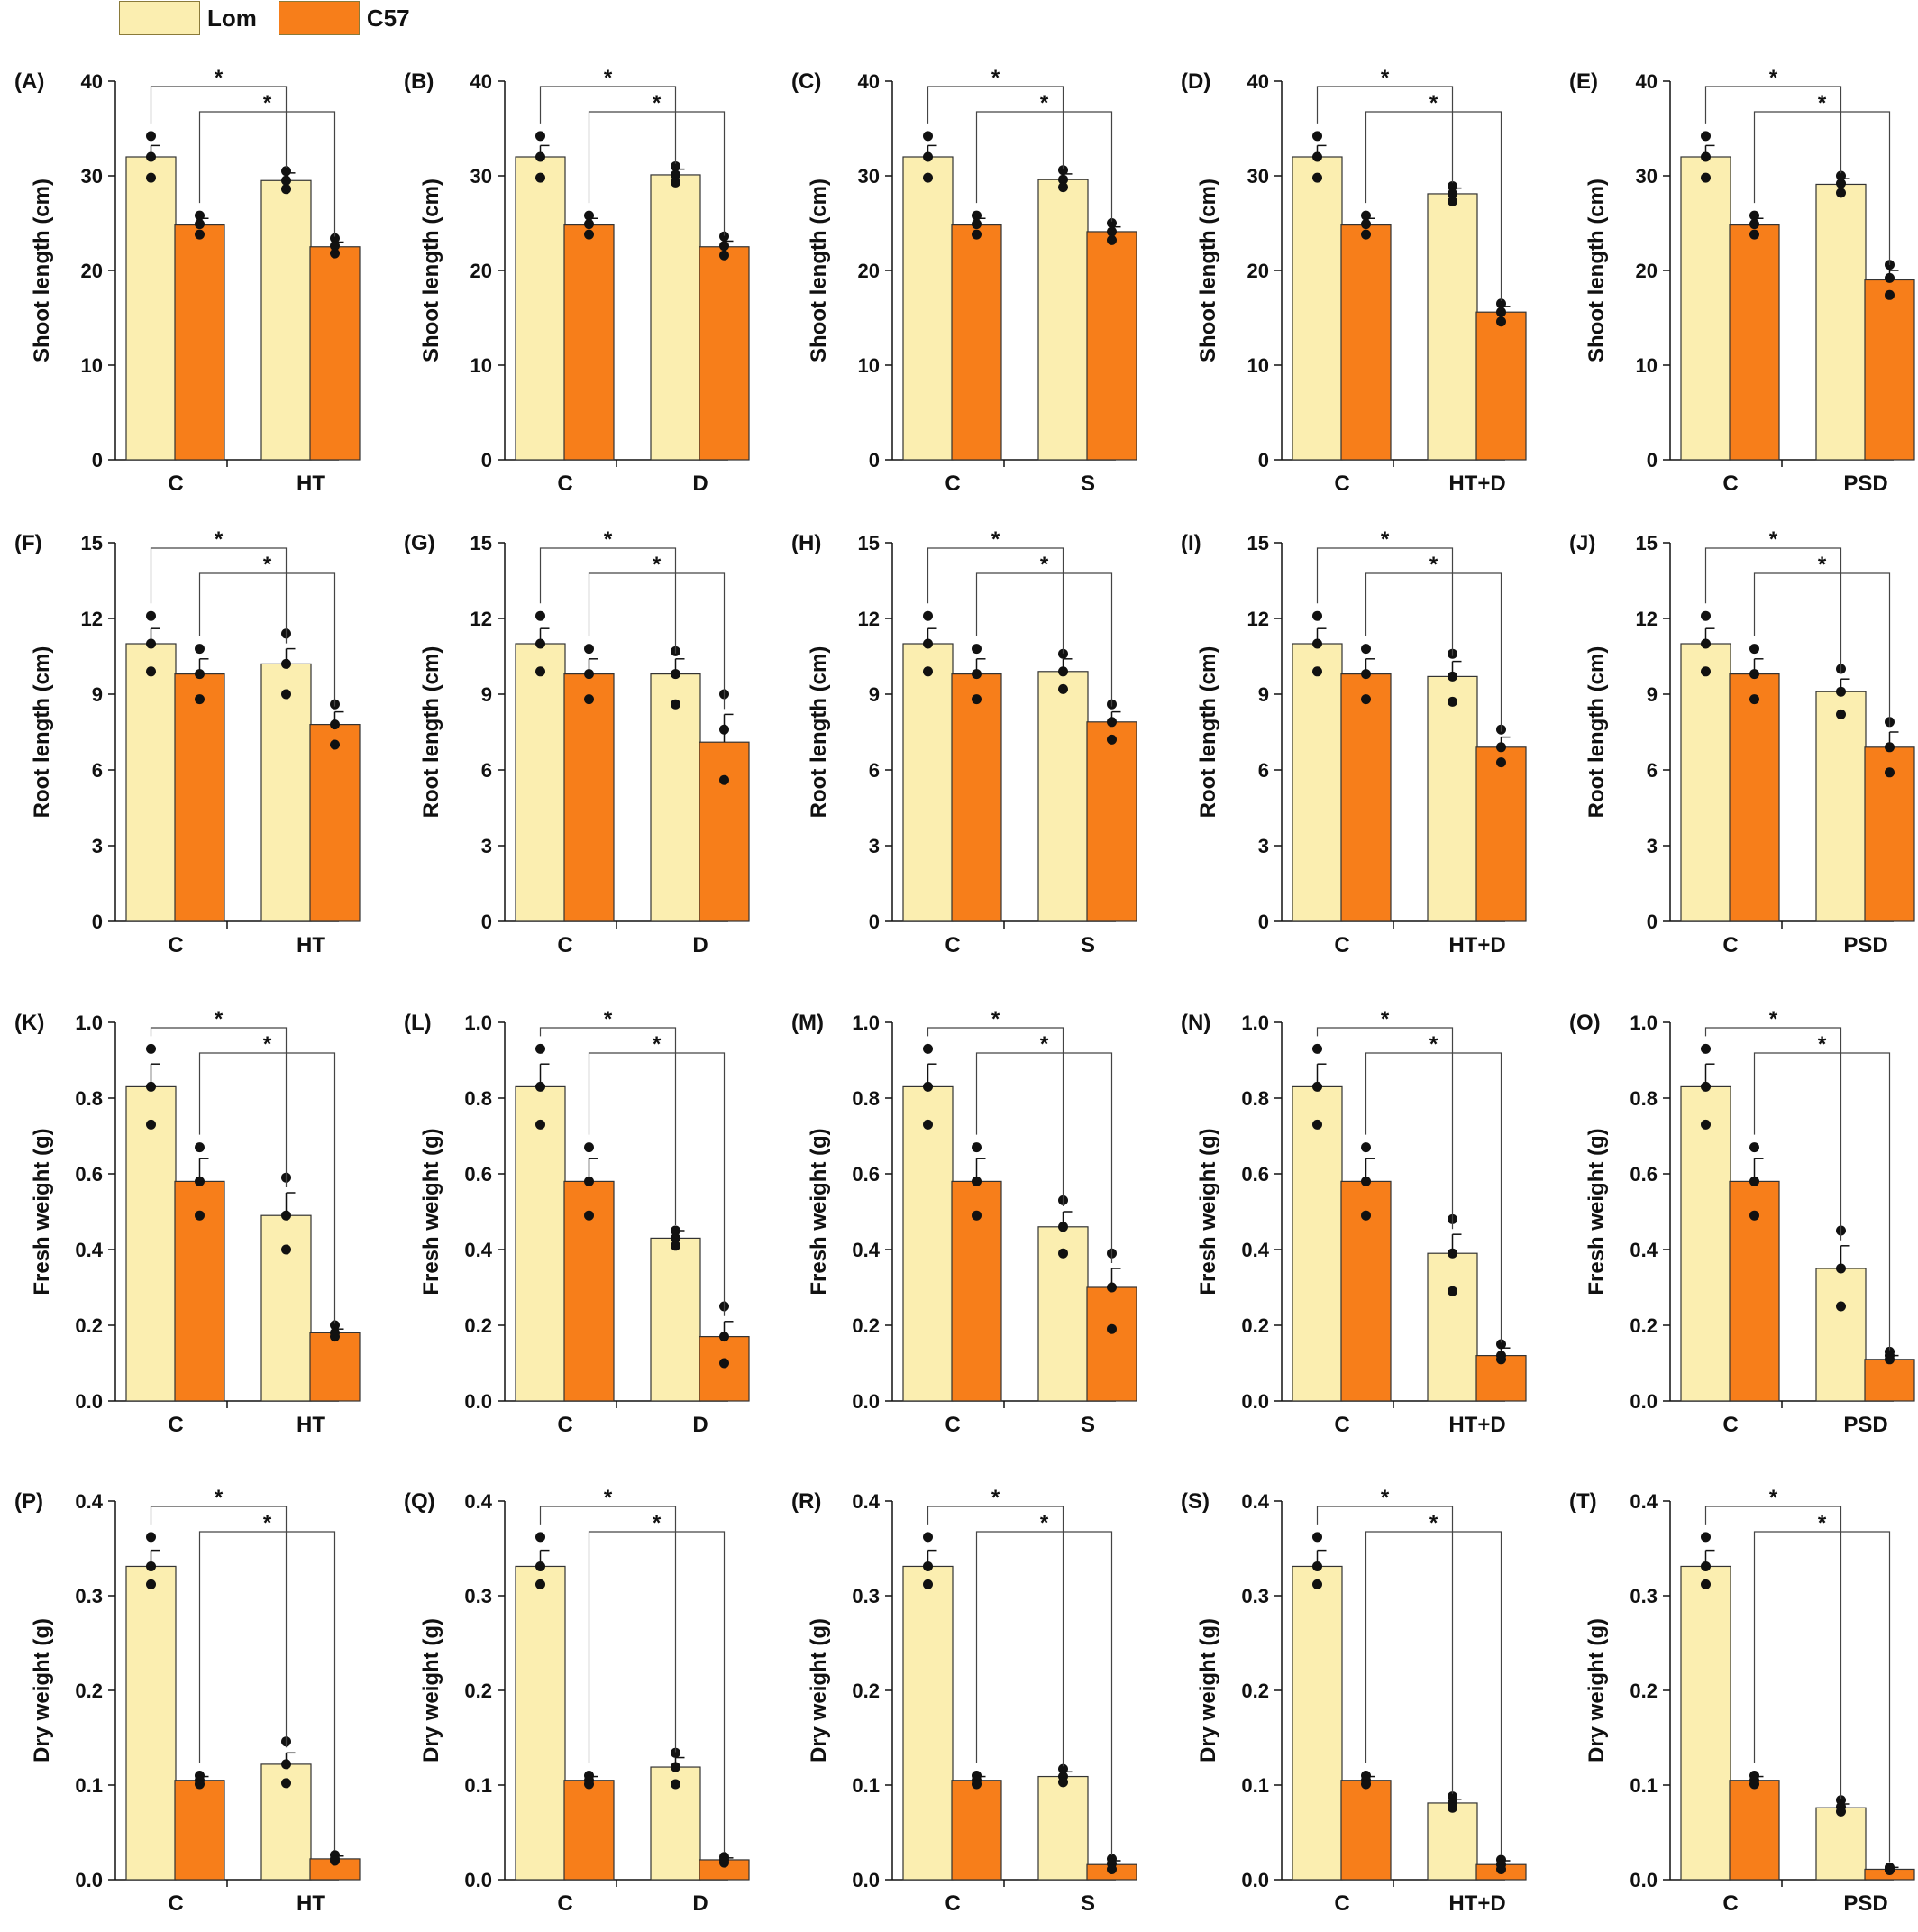  Describe the element at coordinates (97, 695) in the screenshot. I see `y-tick-label: 9` at that location.